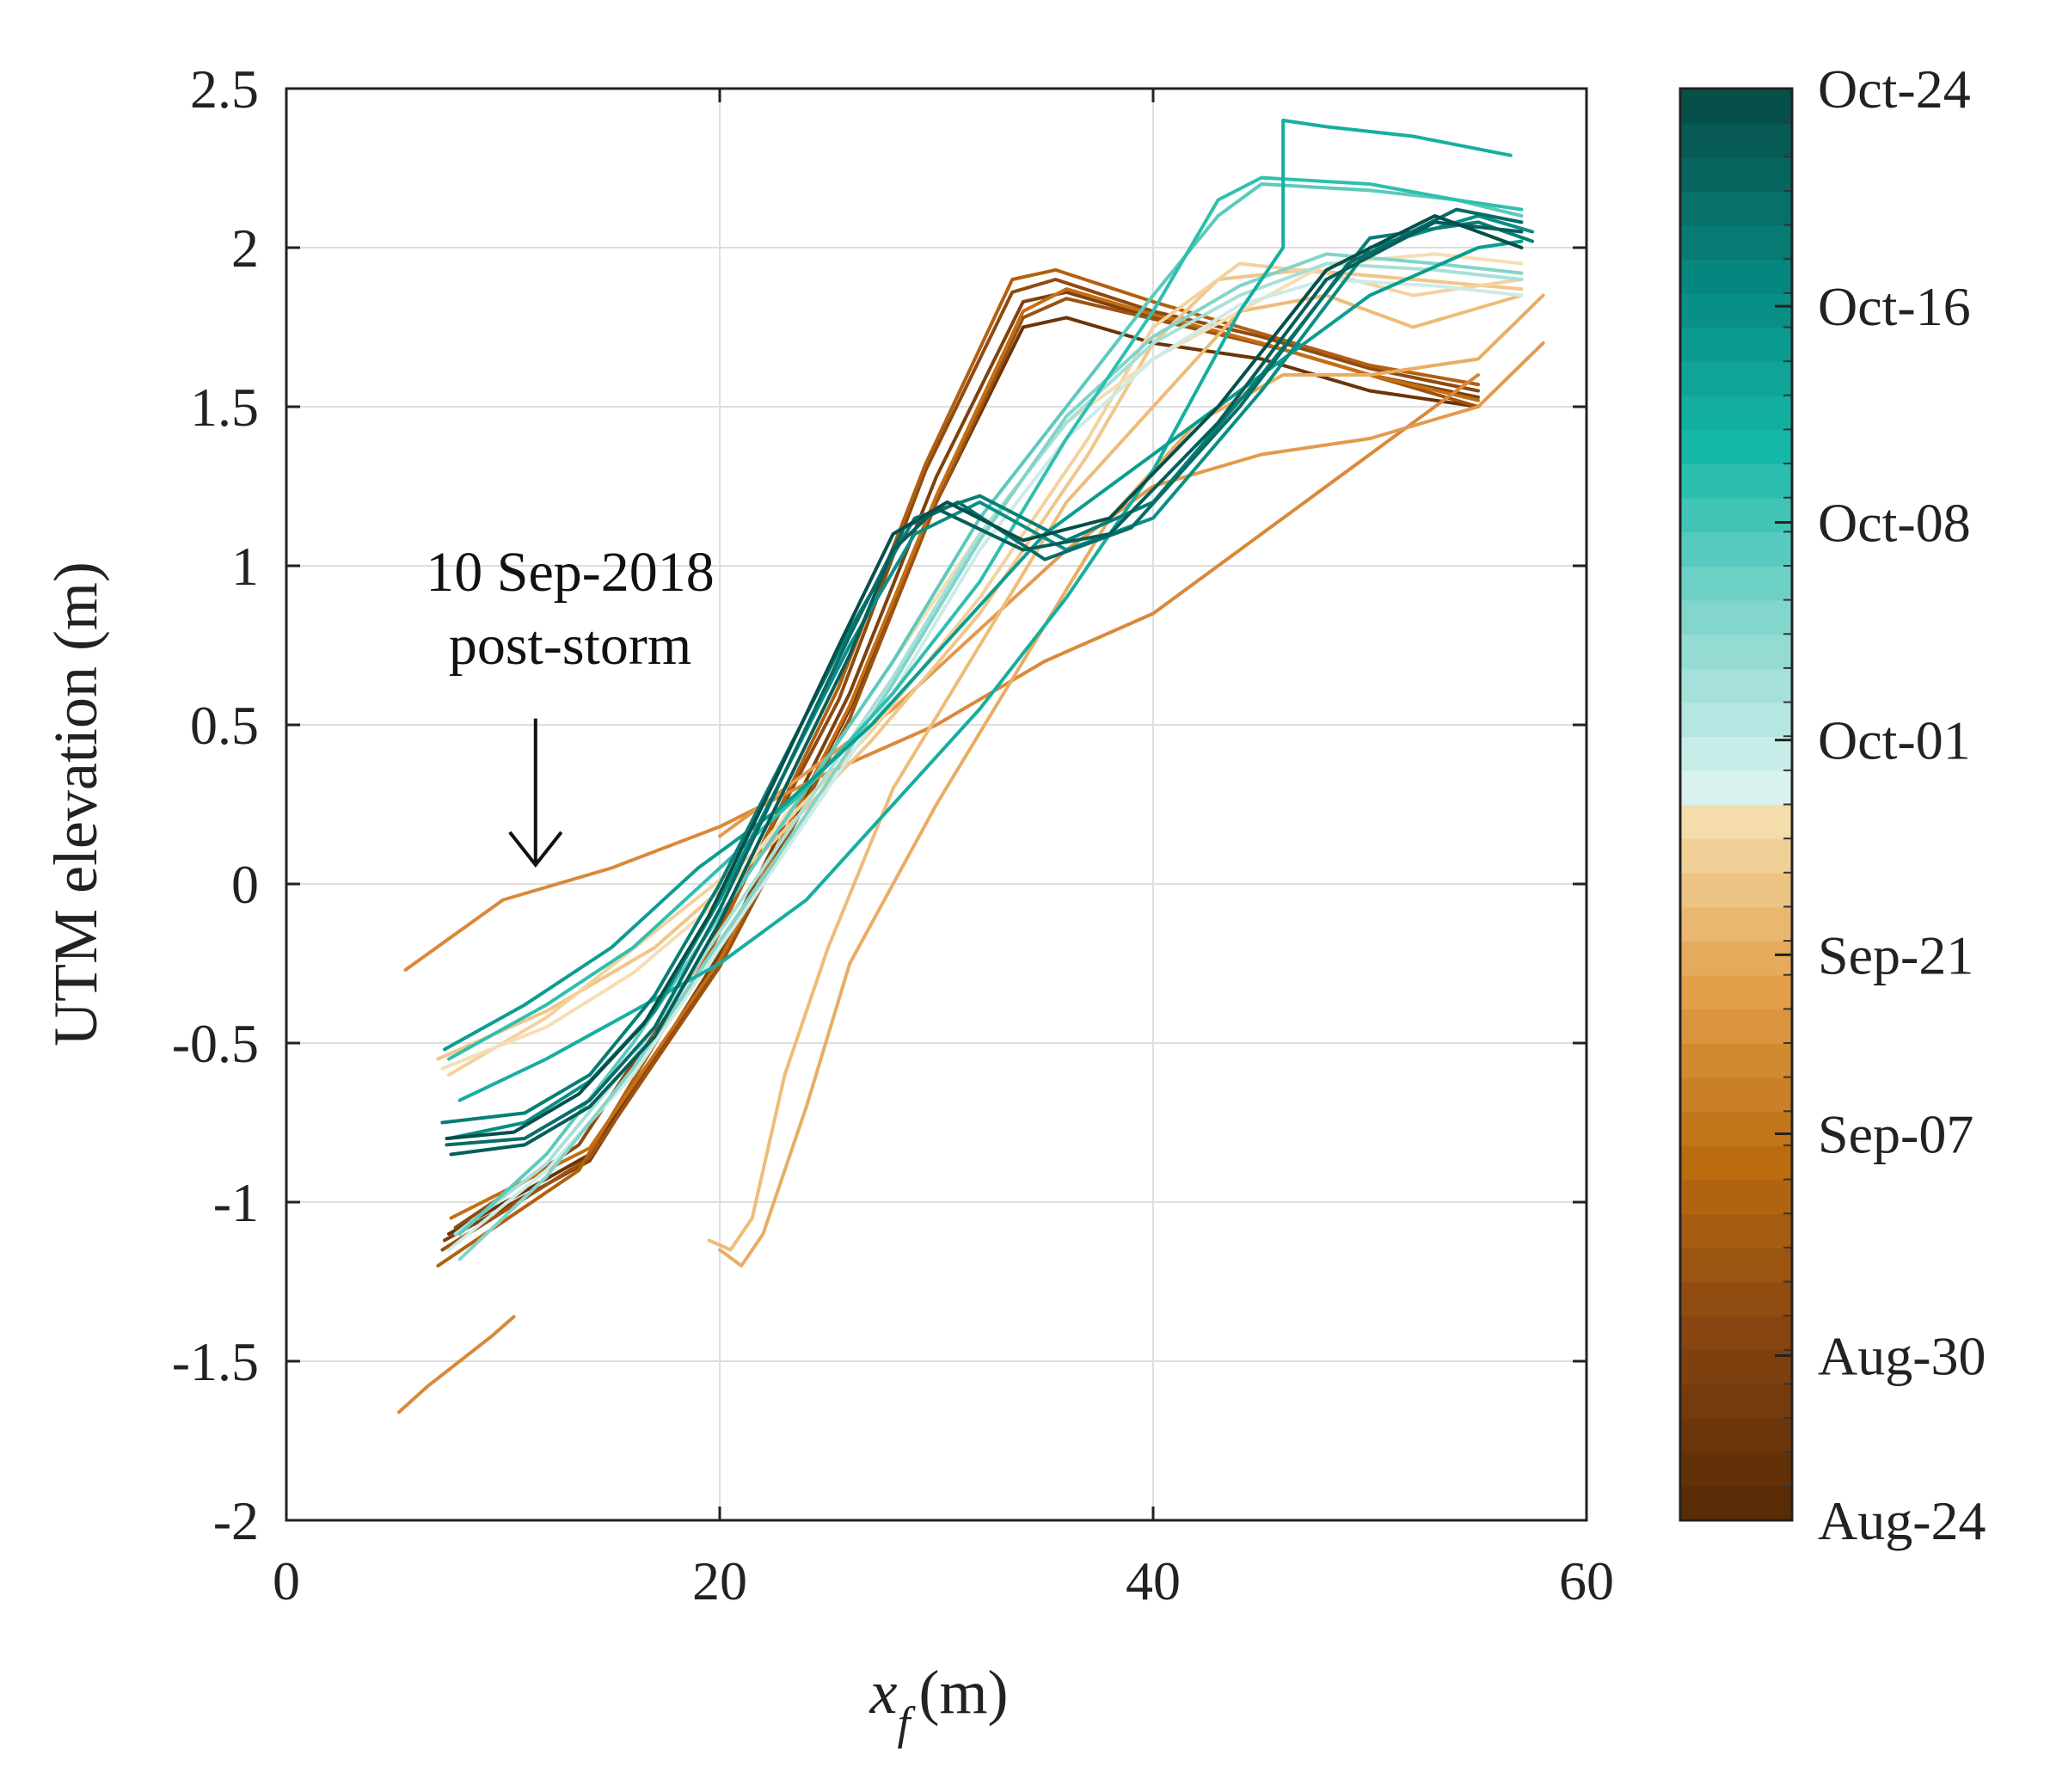 This screenshot has height=1792, width=2050. Describe the element at coordinates (570, 704) in the screenshot. I see `annotation: 10 Sep-2018 post-storm` at that location.